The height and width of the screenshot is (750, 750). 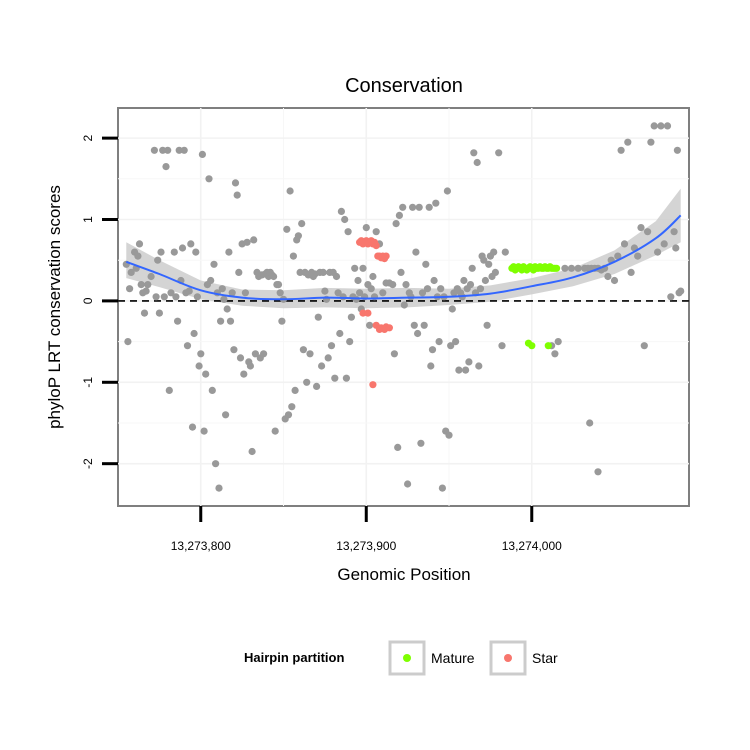 I want to click on x-axis-title: Genomic Position, so click(x=403, y=574).